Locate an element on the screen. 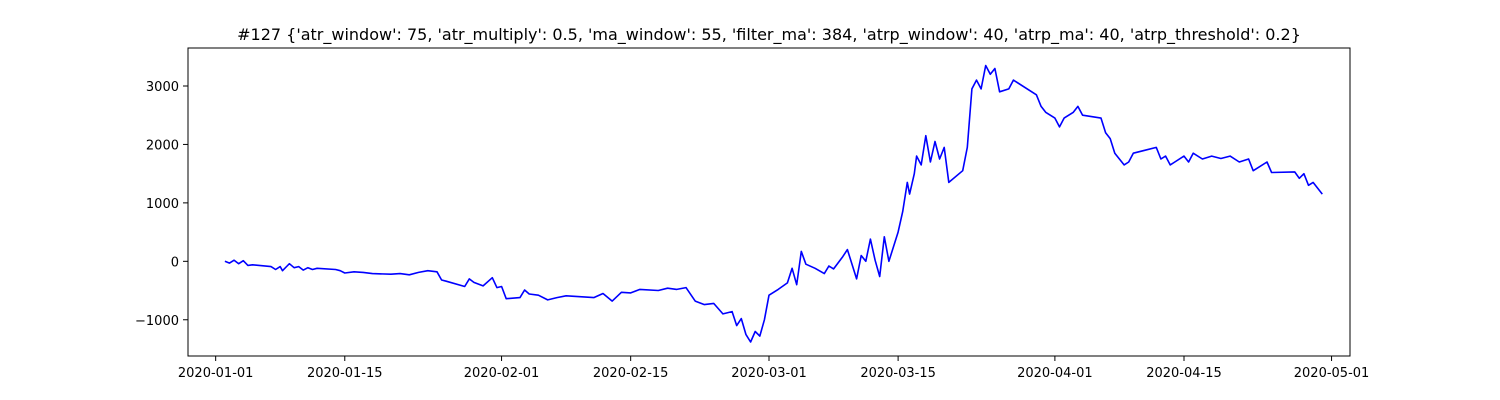  y-tick-label: −1000 is located at coordinates (157, 321).